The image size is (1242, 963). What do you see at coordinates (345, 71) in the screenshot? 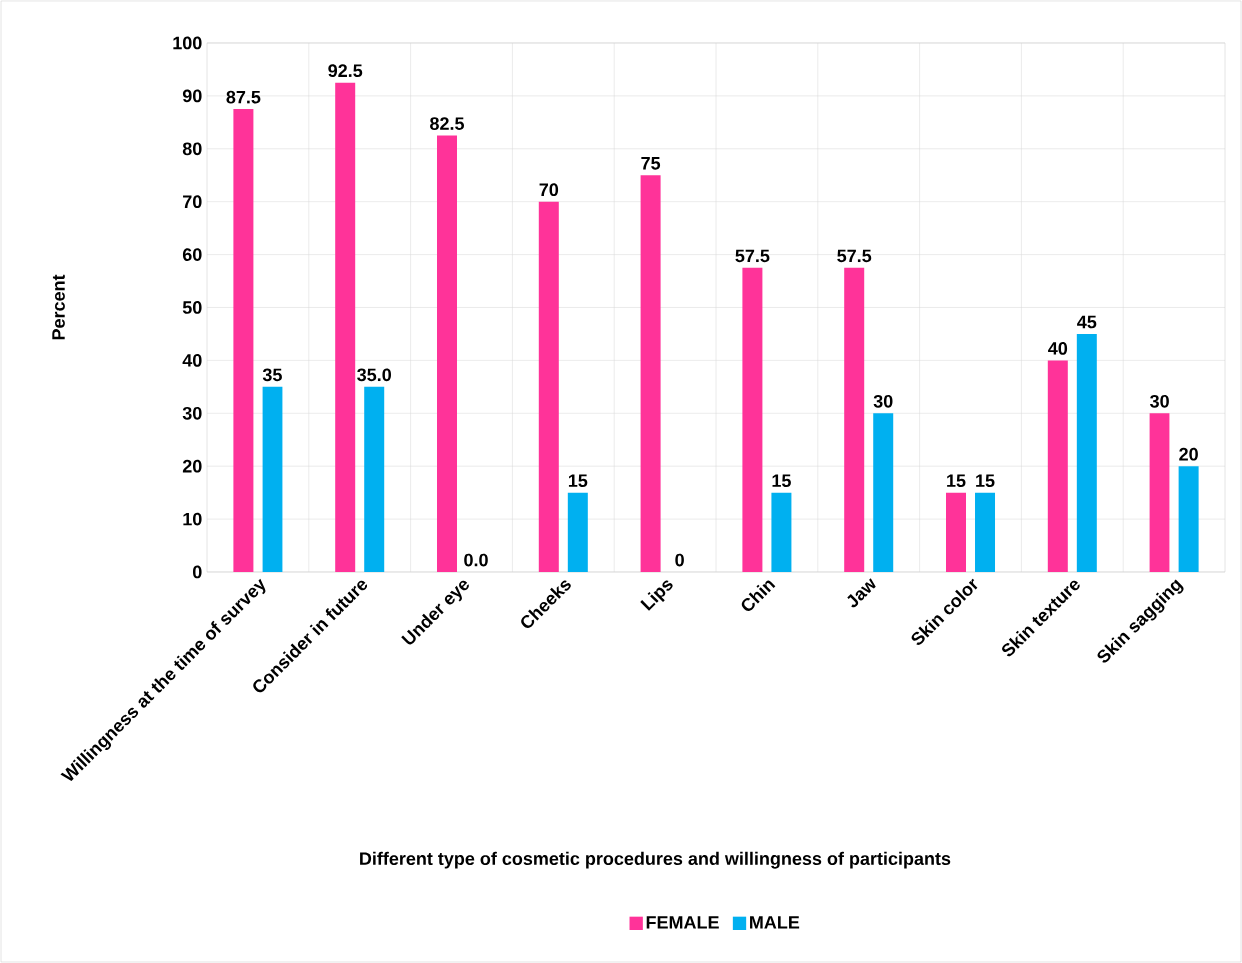
I see `data-label: 92.5` at bounding box center [345, 71].